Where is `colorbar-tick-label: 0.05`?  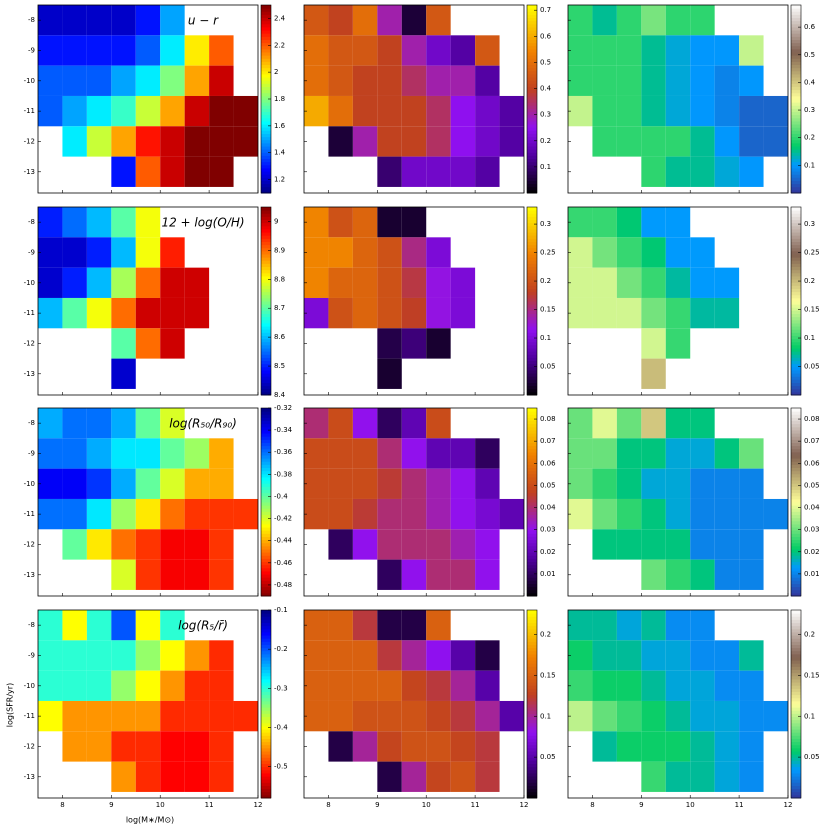
colorbar-tick-label: 0.05 is located at coordinates (812, 757).